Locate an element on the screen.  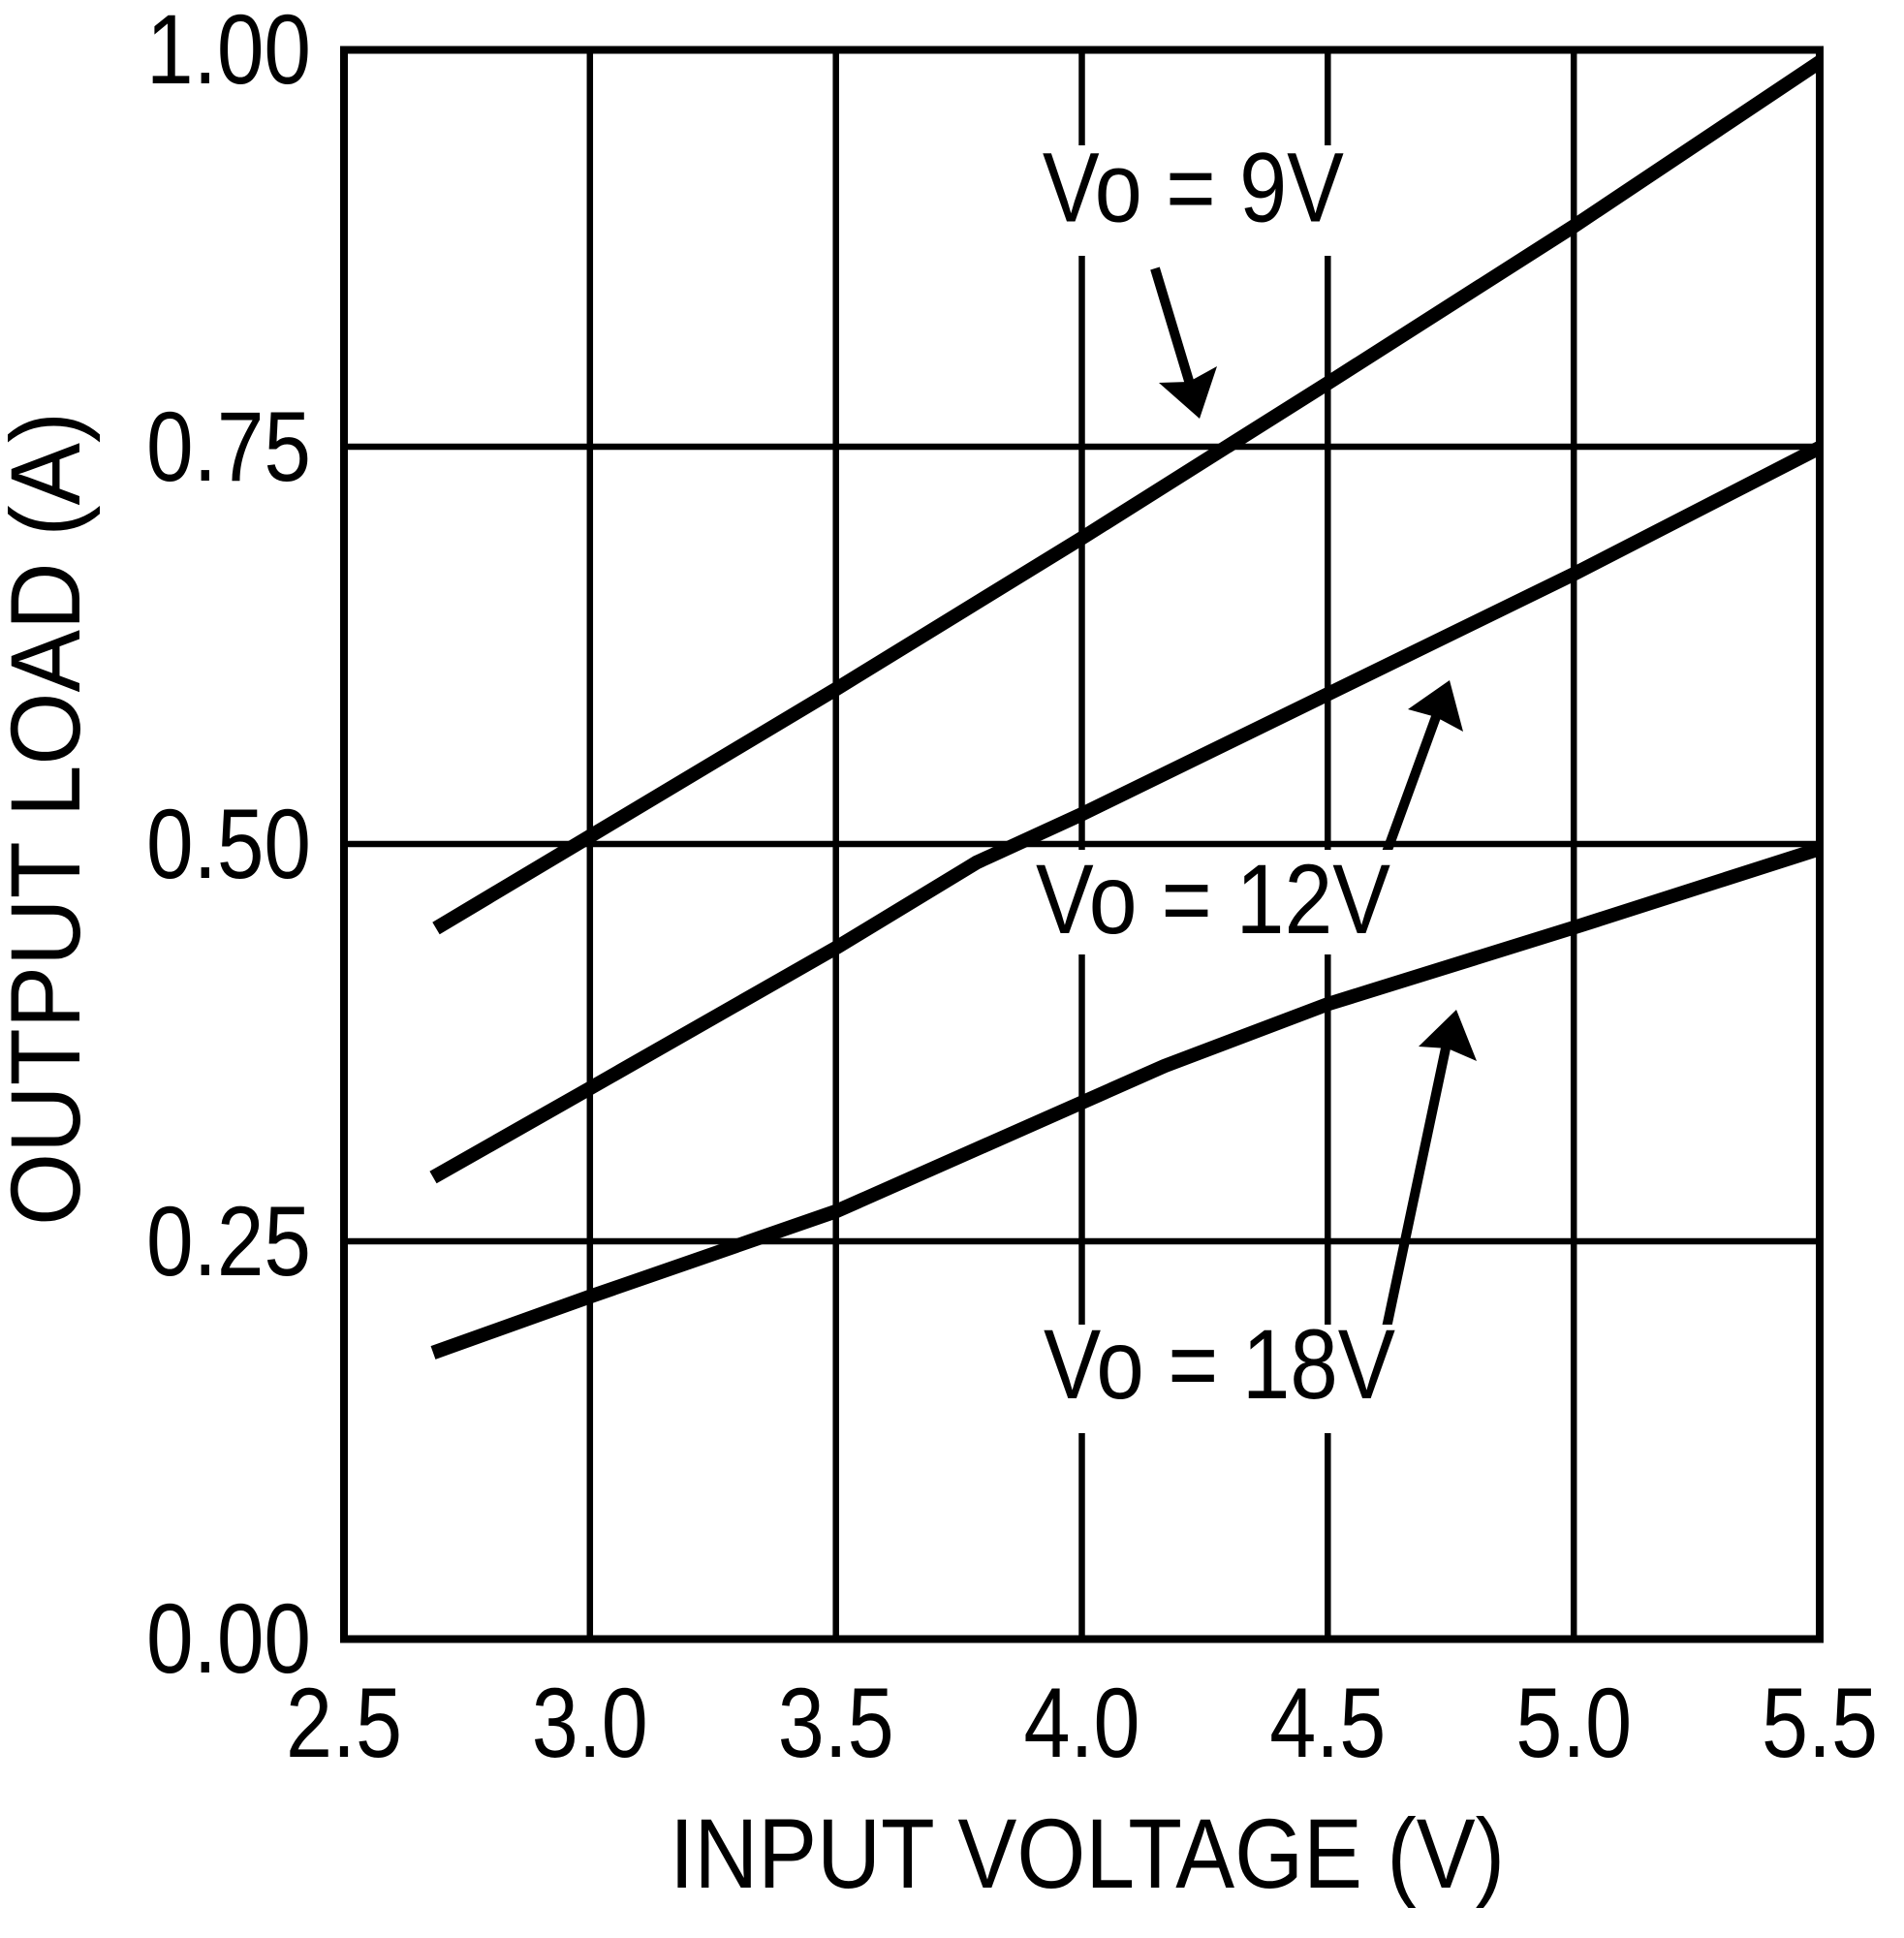
svg-text: 4.0 is located at coordinates (1082, 1723).